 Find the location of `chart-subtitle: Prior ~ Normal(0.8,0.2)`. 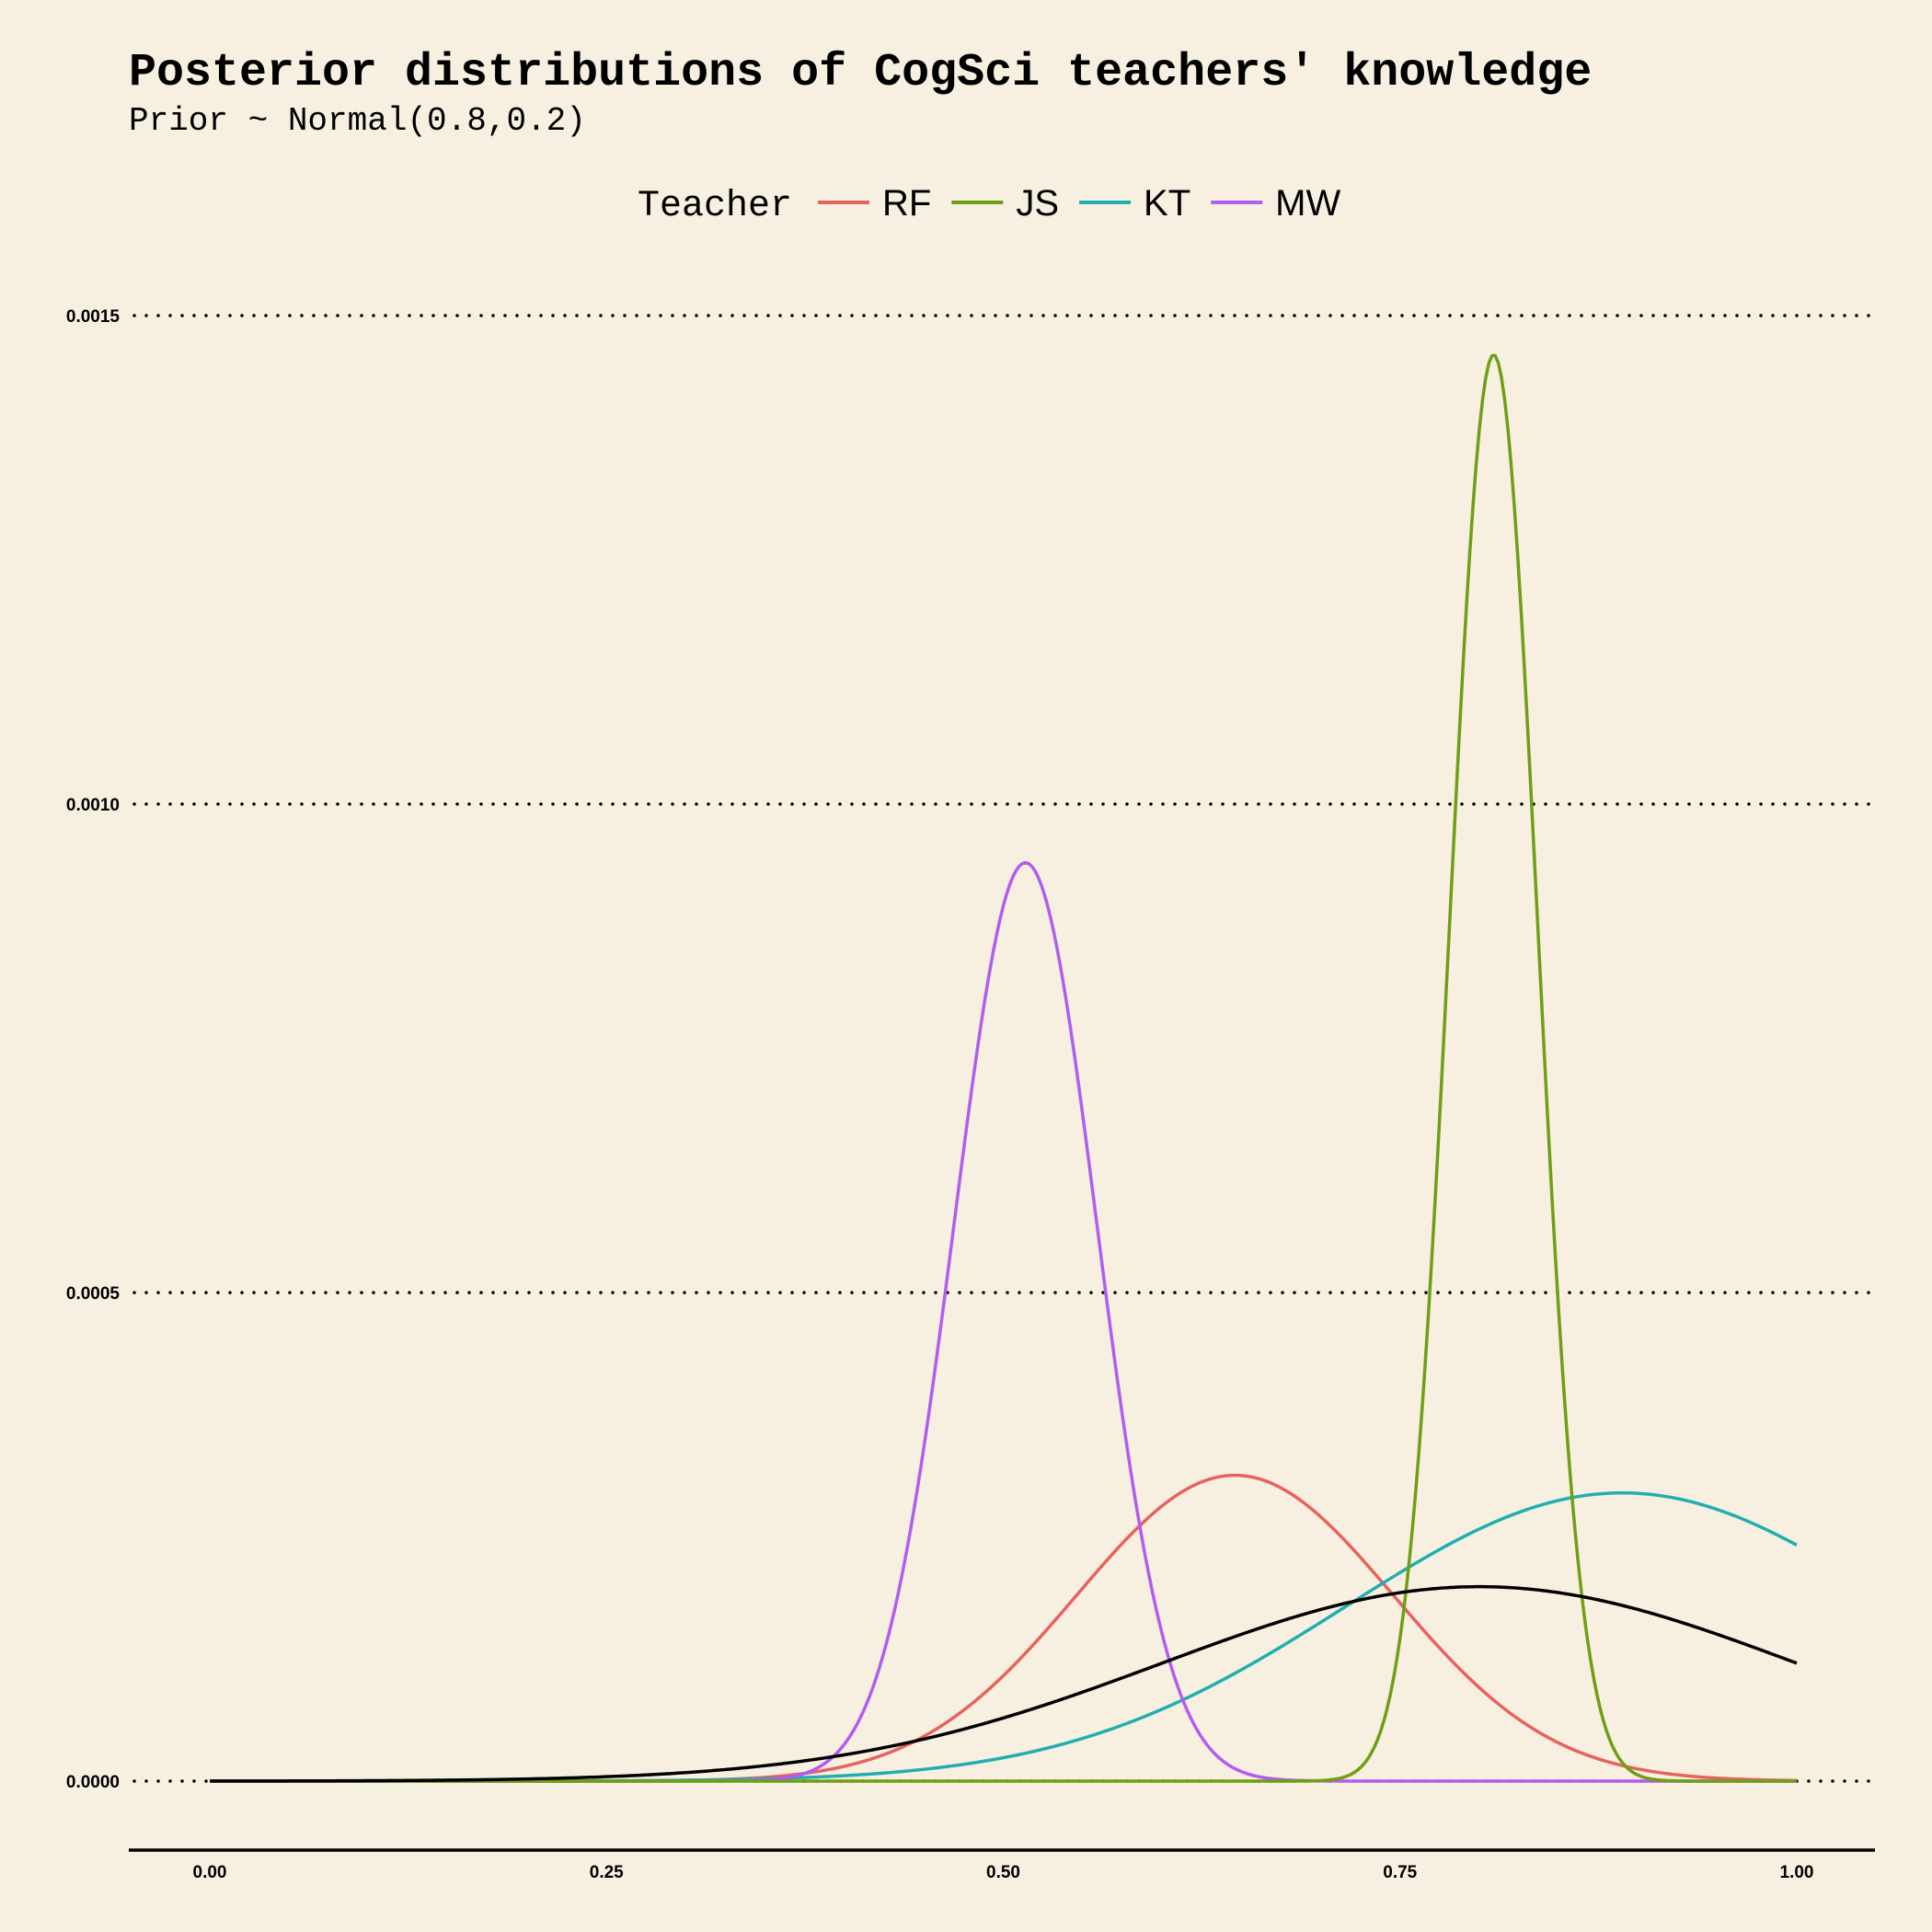

chart-subtitle: Prior ~ Normal(0.8,0.2) is located at coordinates (357, 121).